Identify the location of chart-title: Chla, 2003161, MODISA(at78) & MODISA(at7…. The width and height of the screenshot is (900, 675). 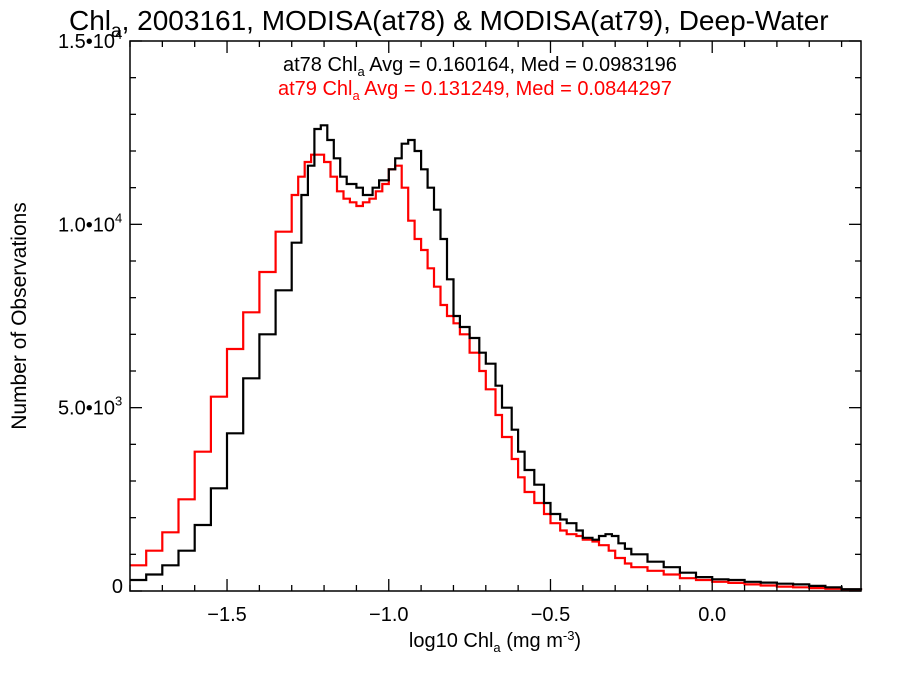
(449, 23).